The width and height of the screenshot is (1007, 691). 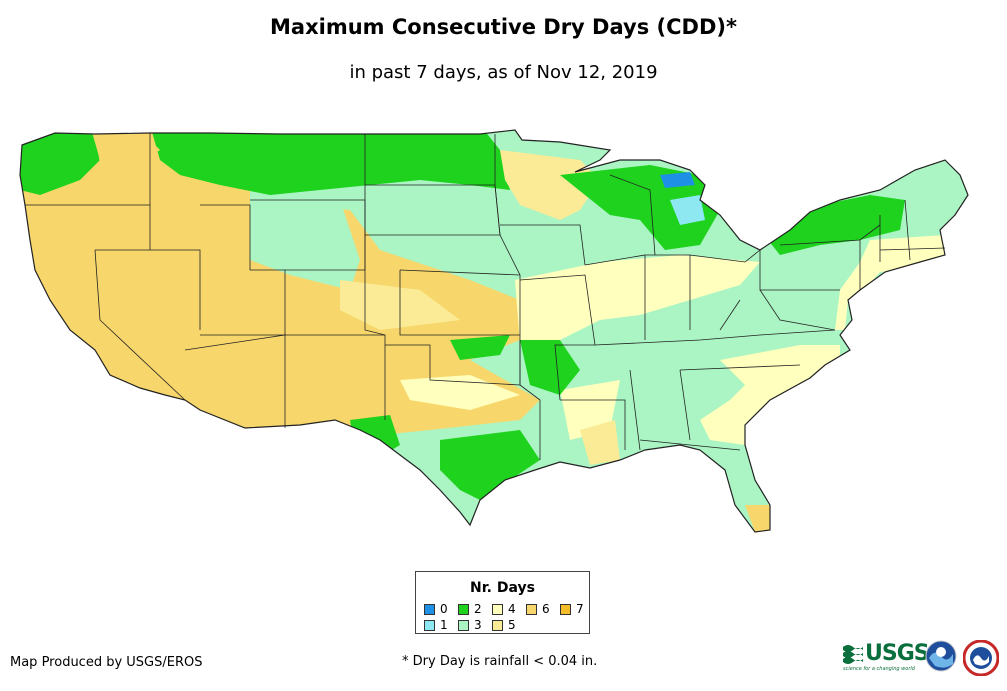 What do you see at coordinates (460, 392) in the screenshot?
I see `cdd-region-4-texas-panhandle` at bounding box center [460, 392].